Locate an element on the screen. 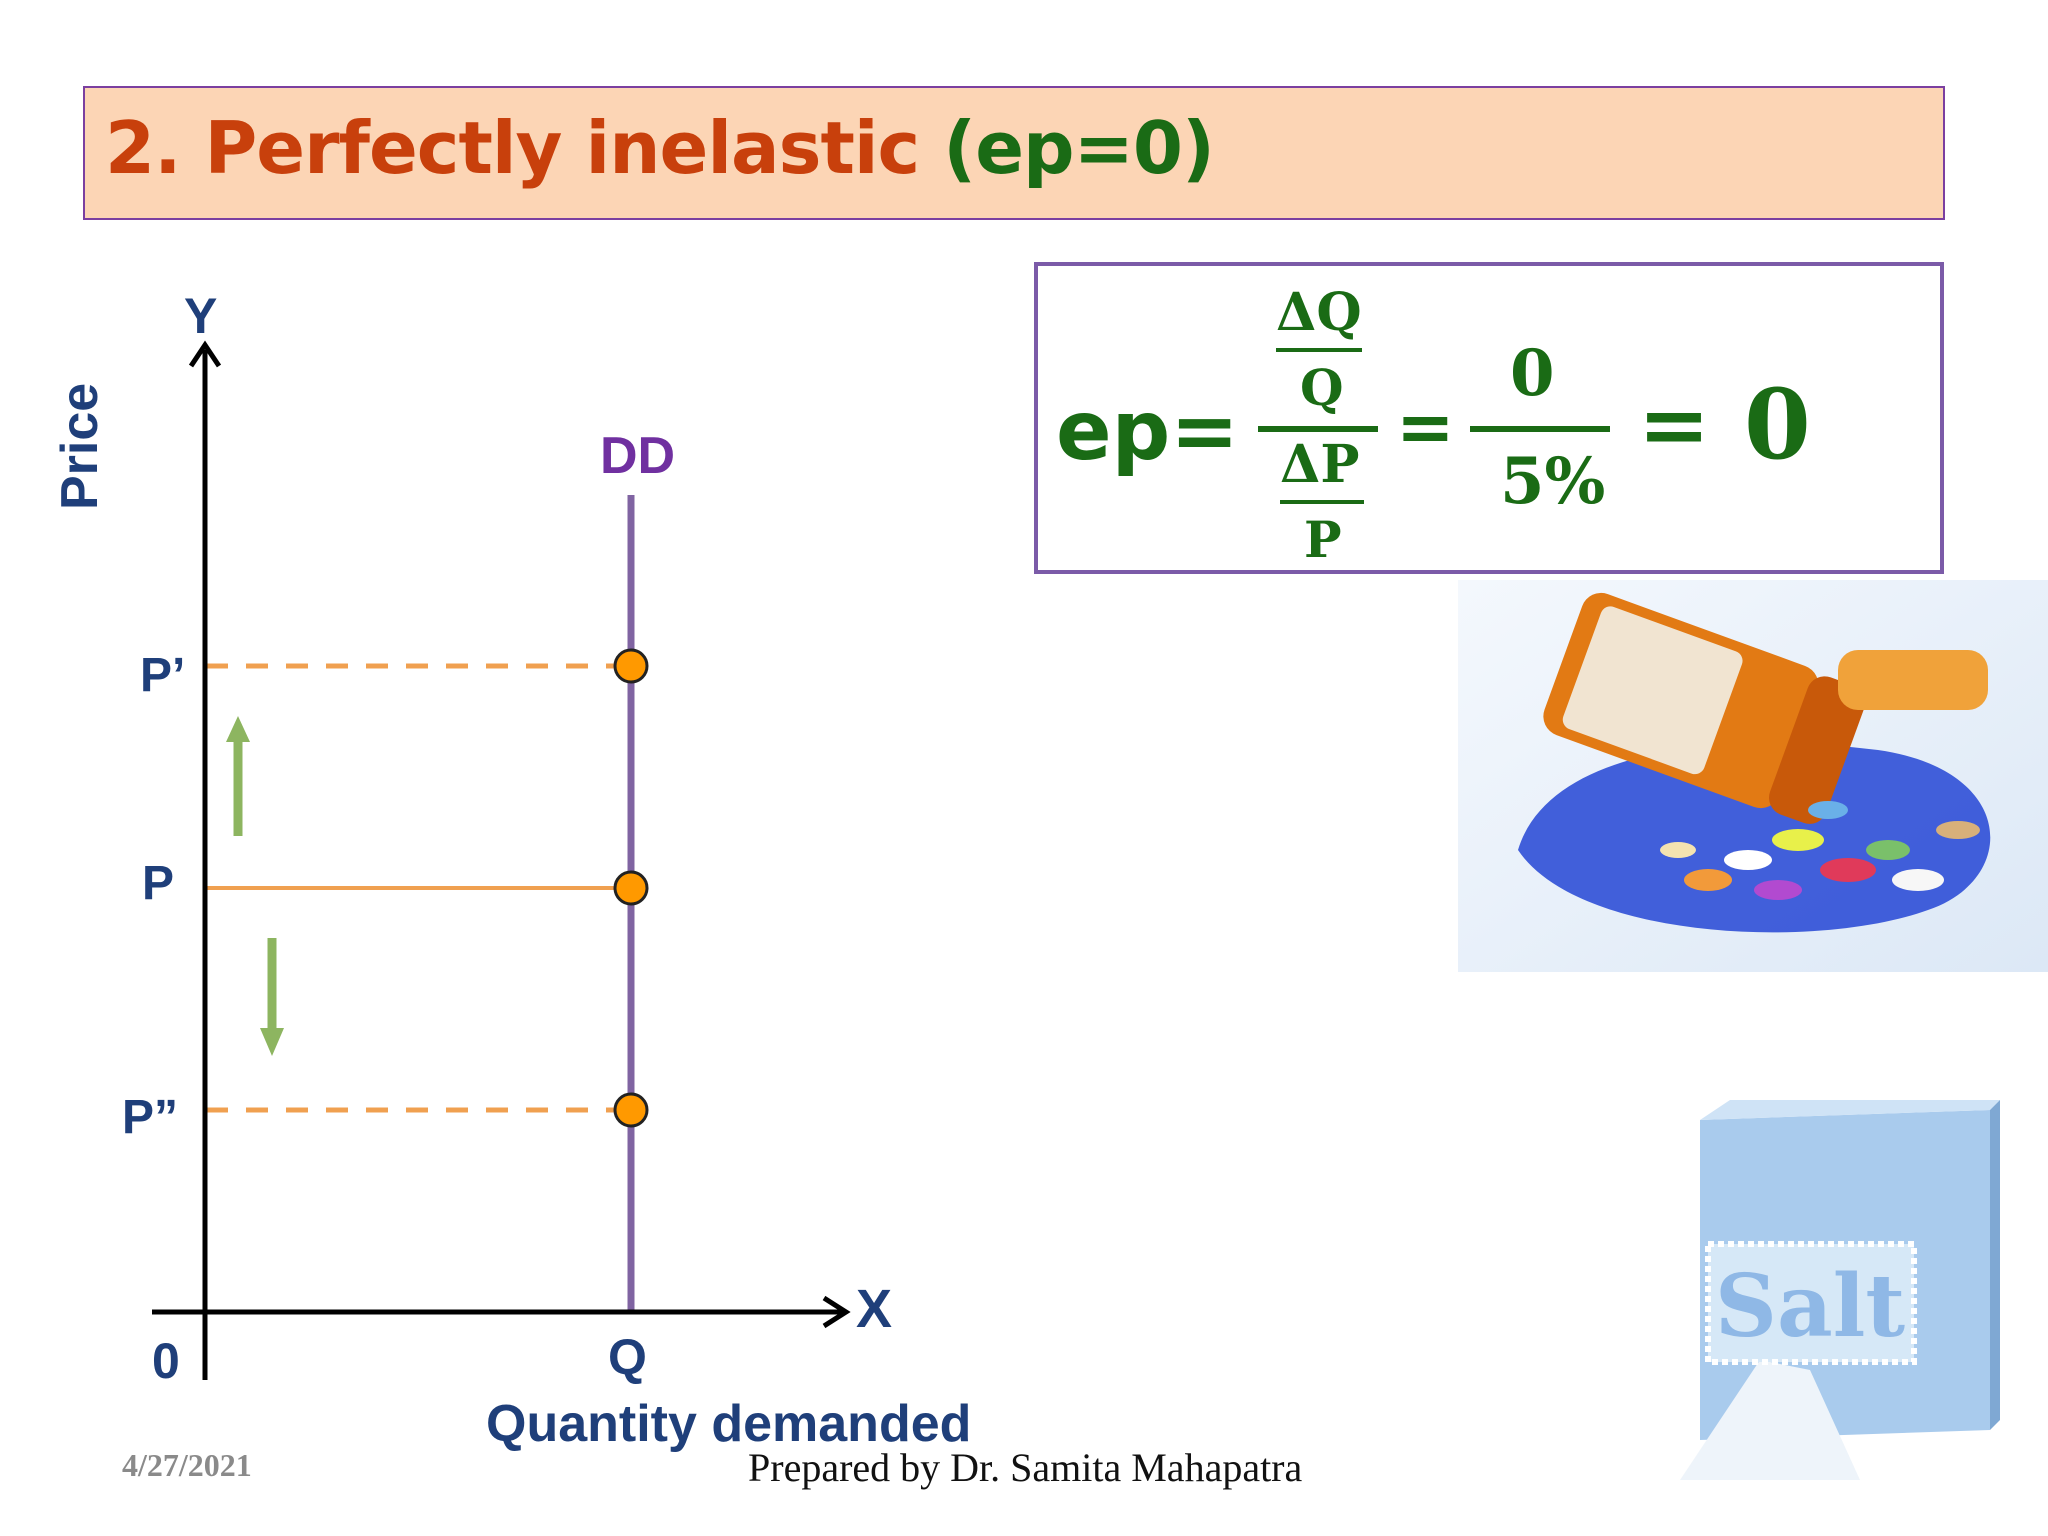  price-label-p-prime: P’ is located at coordinates (163, 675).